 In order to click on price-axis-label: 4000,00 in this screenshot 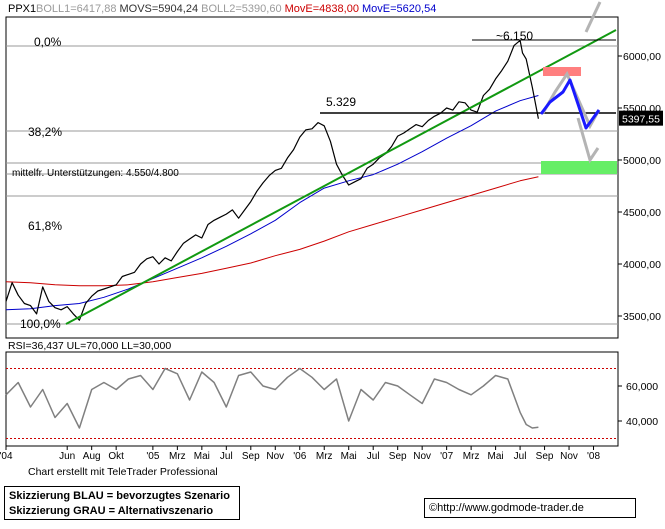, I will do `click(642, 265)`.